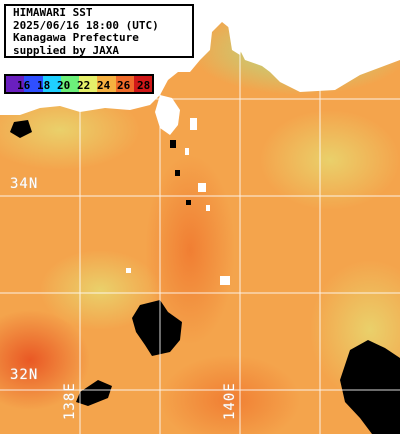  Describe the element at coordinates (24, 85) in the screenshot. I see `legend-label-16: 16` at that location.